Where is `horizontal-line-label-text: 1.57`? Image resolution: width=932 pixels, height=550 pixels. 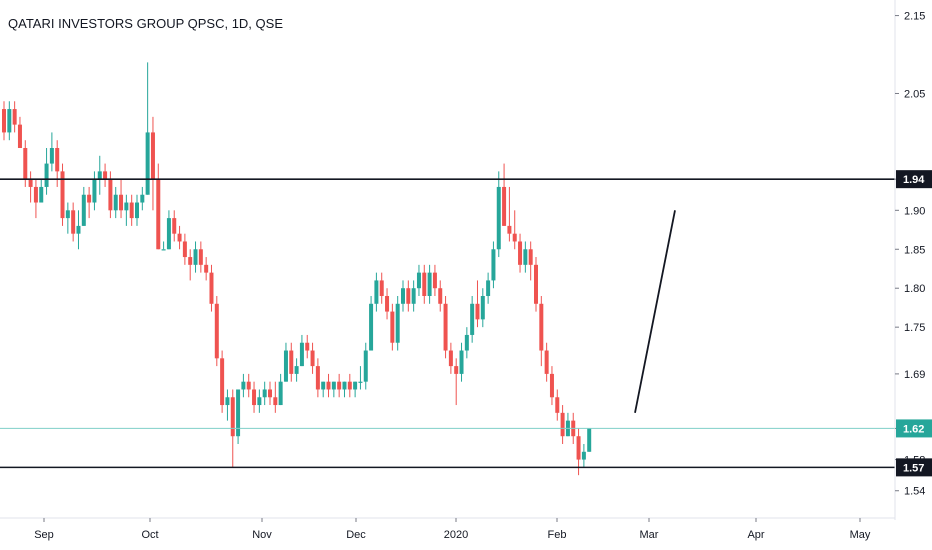 horizontal-line-label-text: 1.57 is located at coordinates (913, 468).